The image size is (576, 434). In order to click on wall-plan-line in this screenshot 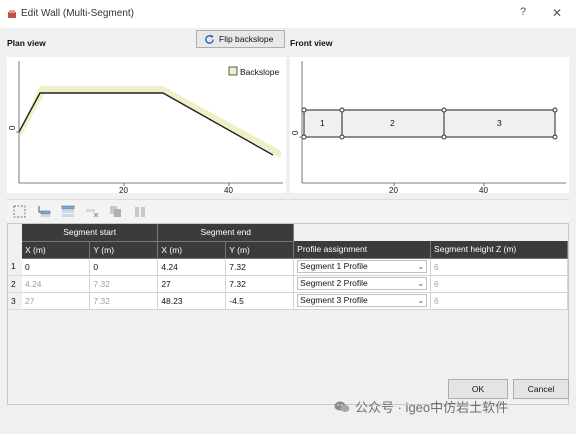, I will do `click(146, 124)`.